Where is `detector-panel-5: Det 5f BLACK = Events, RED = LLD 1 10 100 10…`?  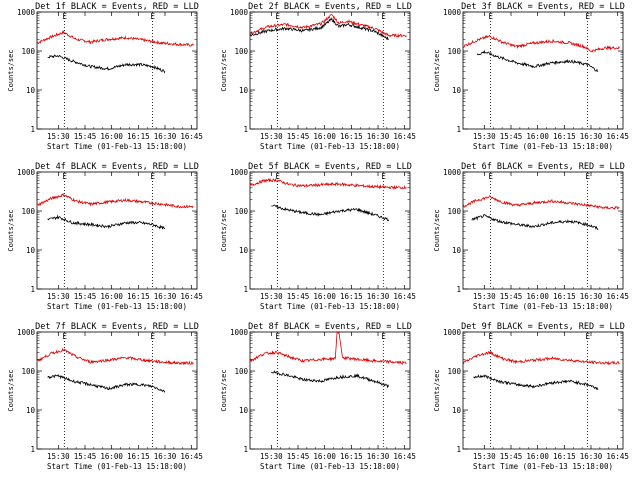 detector-panel-5: Det 5f BLACK = Events, RED = LLD 1 10 100 10… is located at coordinates (318, 236).